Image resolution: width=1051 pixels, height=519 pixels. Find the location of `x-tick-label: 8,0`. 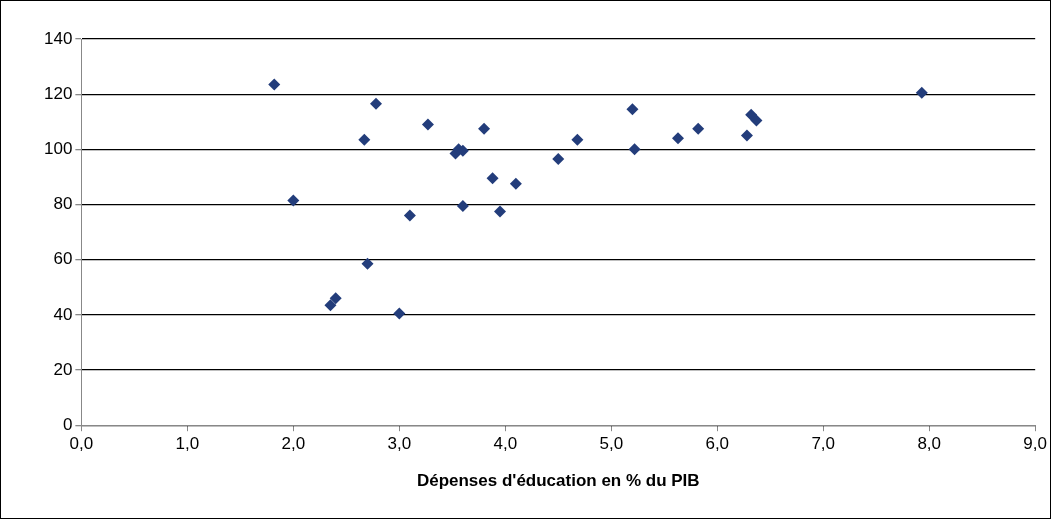

x-tick-label: 8,0 is located at coordinates (929, 444).